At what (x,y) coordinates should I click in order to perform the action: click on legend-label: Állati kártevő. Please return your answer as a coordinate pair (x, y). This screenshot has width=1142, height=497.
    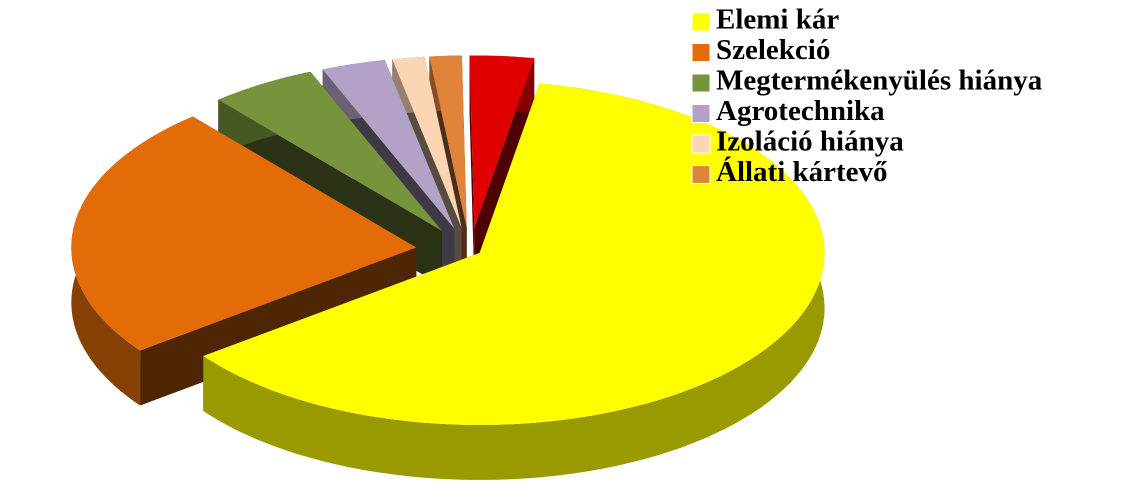
    Looking at the image, I should click on (802, 171).